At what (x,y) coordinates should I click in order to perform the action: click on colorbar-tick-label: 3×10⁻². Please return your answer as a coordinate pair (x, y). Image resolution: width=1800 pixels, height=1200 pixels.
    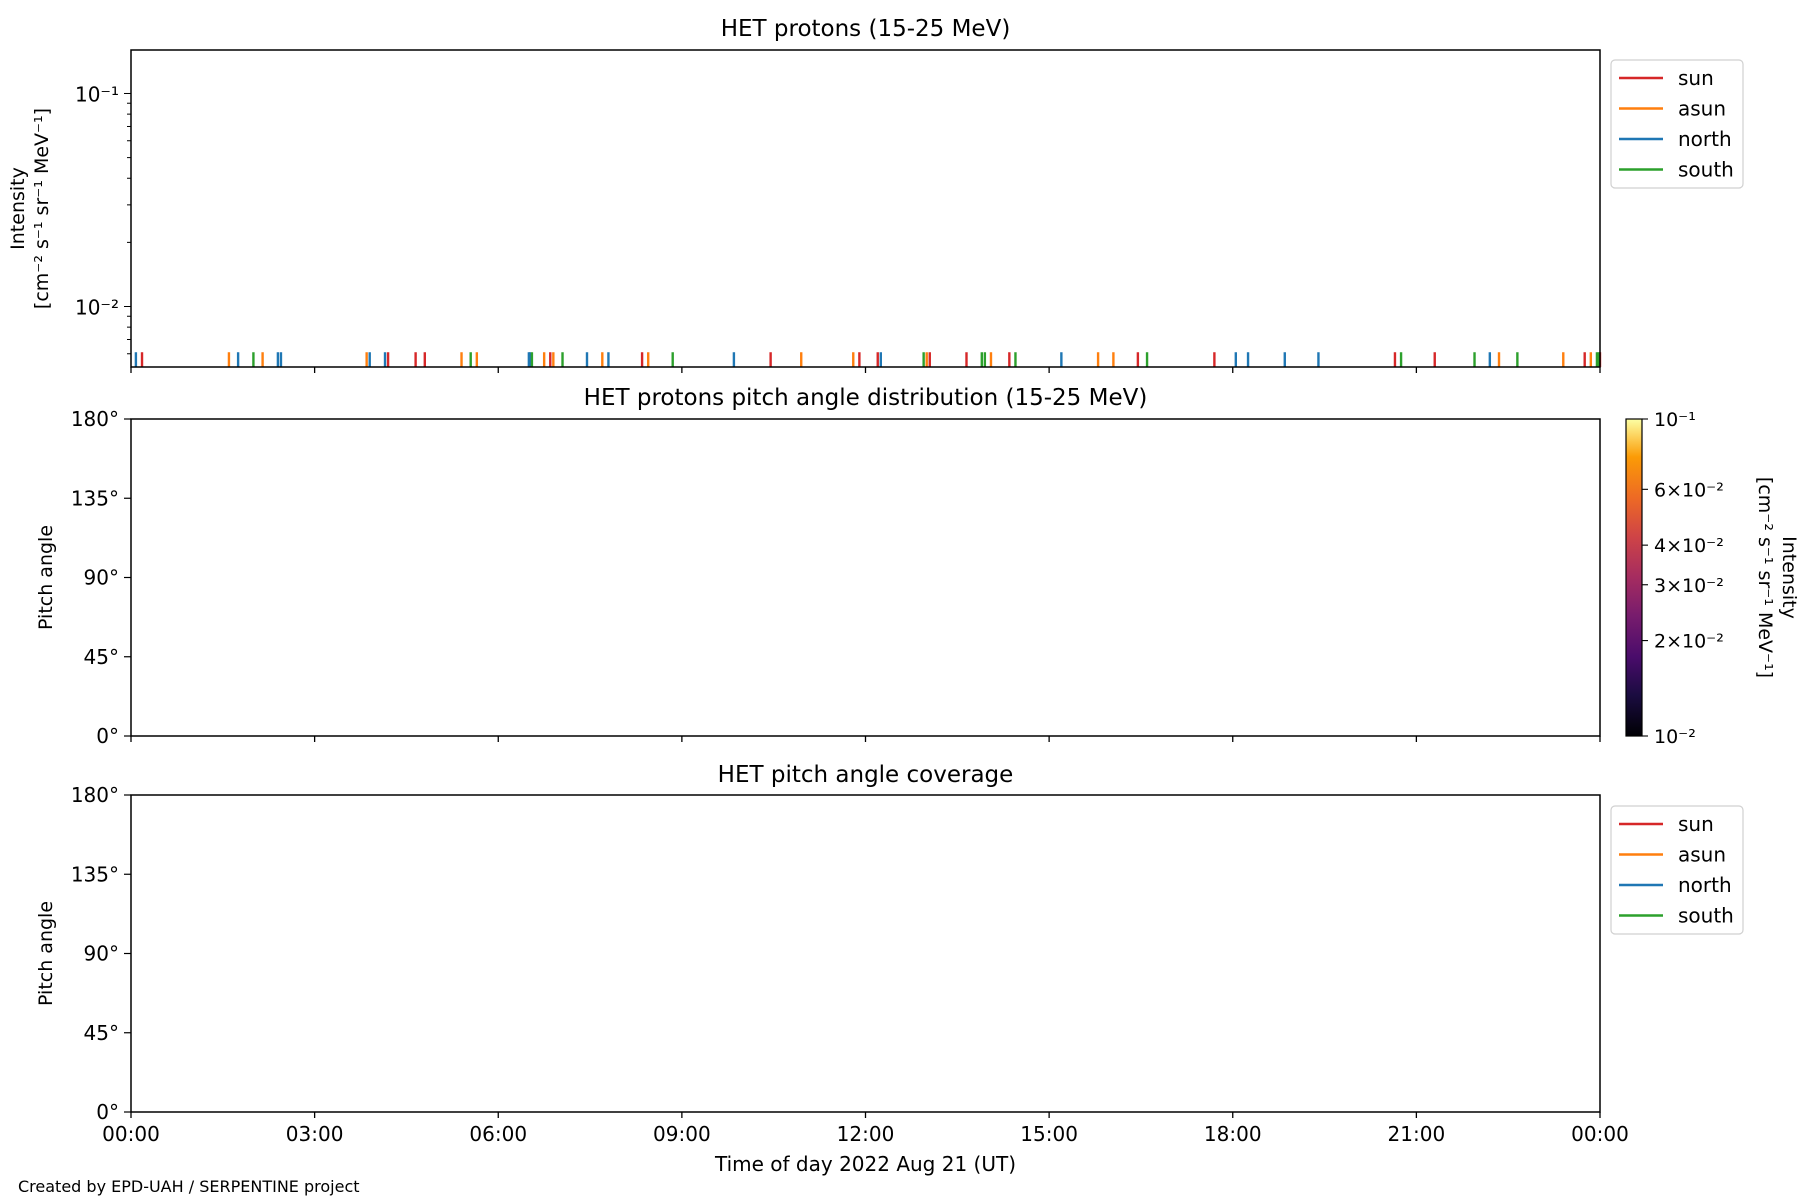
    Looking at the image, I should click on (1689, 586).